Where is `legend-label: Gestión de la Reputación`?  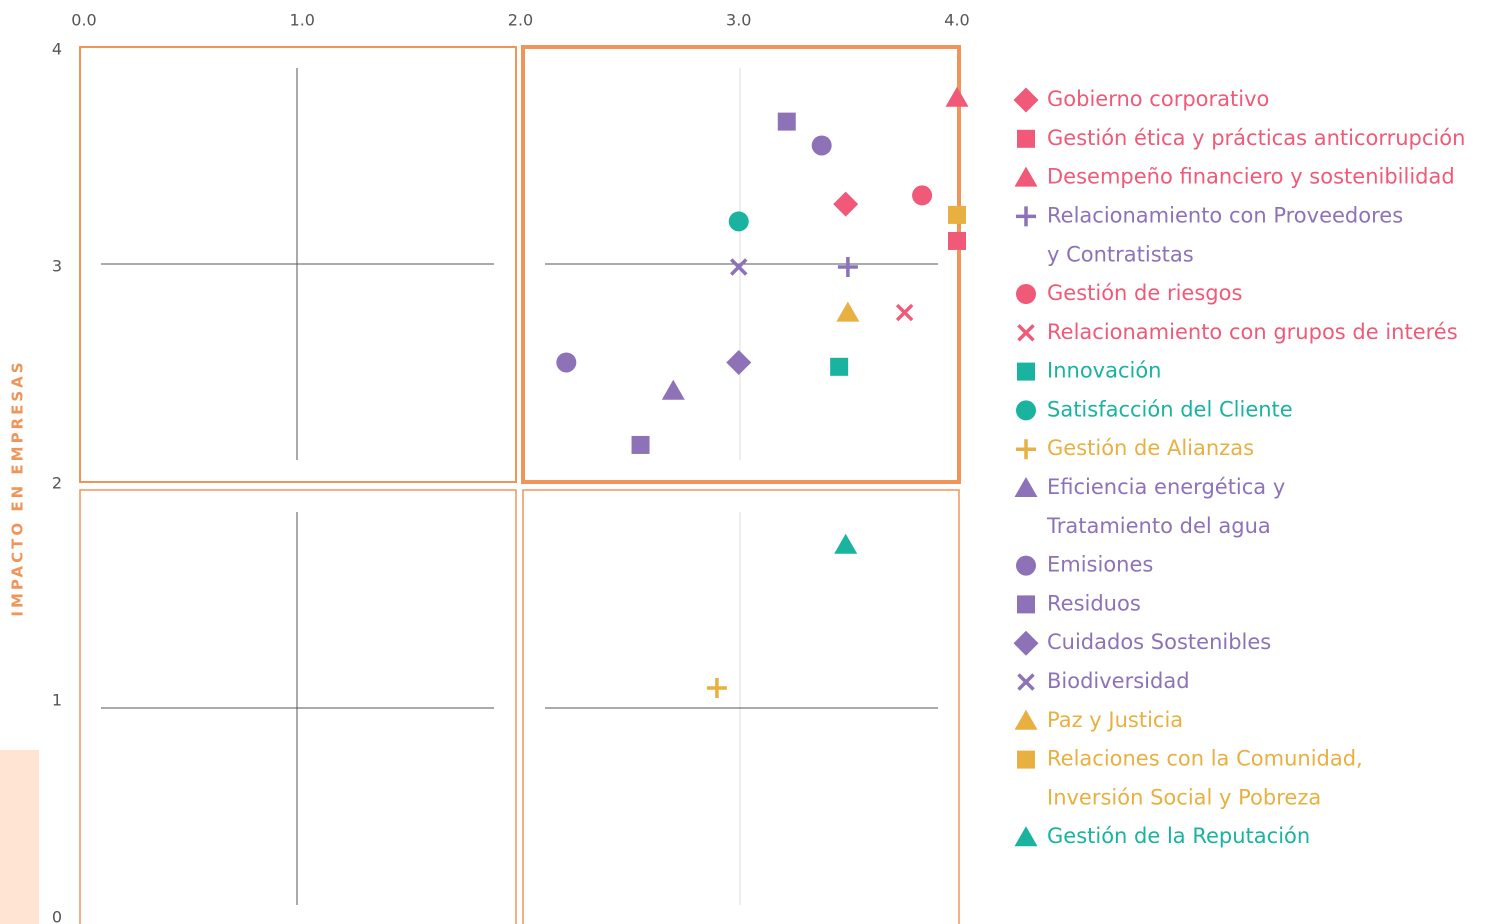 legend-label: Gestión de la Reputación is located at coordinates (1178, 836).